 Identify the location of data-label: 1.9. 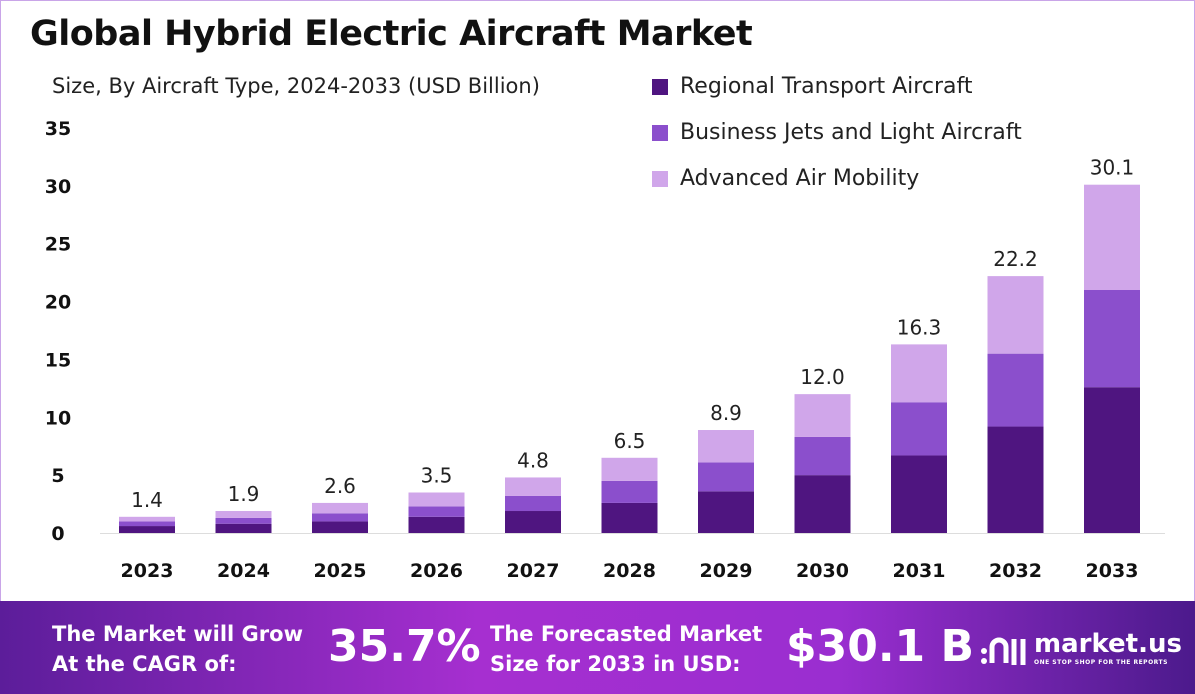
(244, 494).